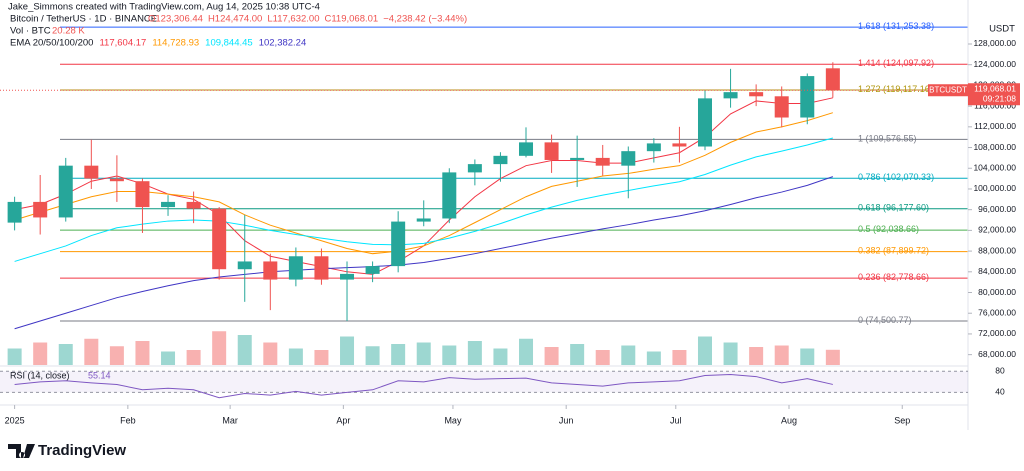 The width and height of the screenshot is (1024, 471). What do you see at coordinates (995, 126) in the screenshot?
I see `y-tick-label: 112,000.00` at bounding box center [995, 126].